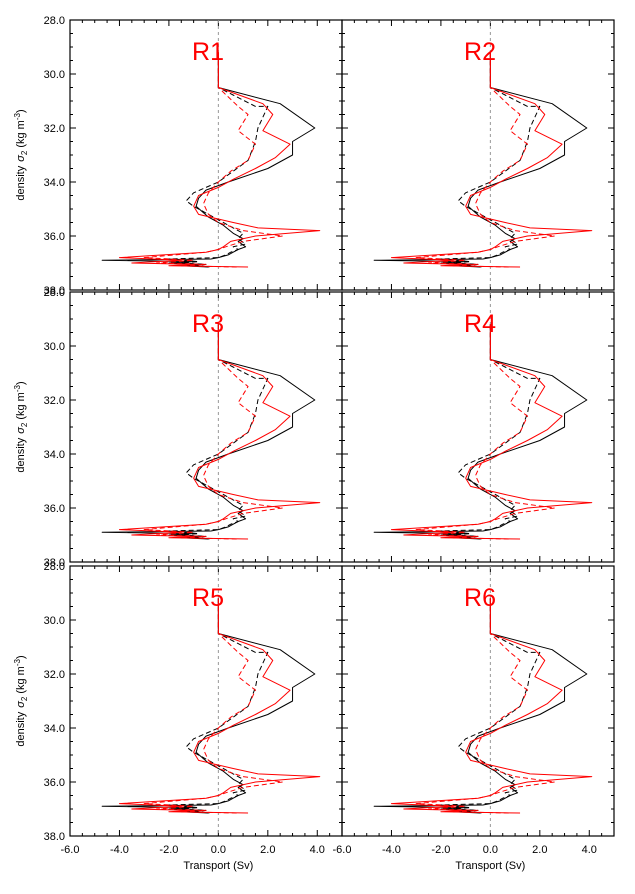 The height and width of the screenshot is (894, 635). I want to click on panel-title: R5, so click(208, 598).